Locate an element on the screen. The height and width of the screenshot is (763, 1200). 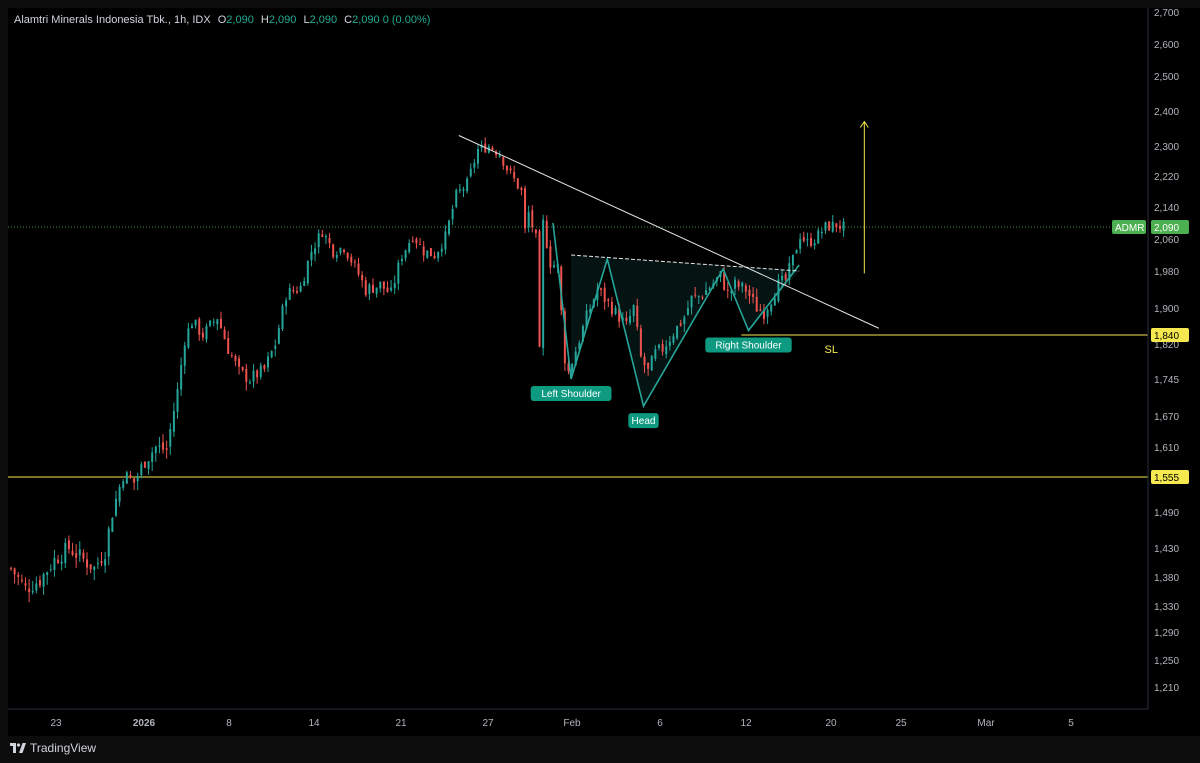
last-price-badge is located at coordinates (1170, 227).